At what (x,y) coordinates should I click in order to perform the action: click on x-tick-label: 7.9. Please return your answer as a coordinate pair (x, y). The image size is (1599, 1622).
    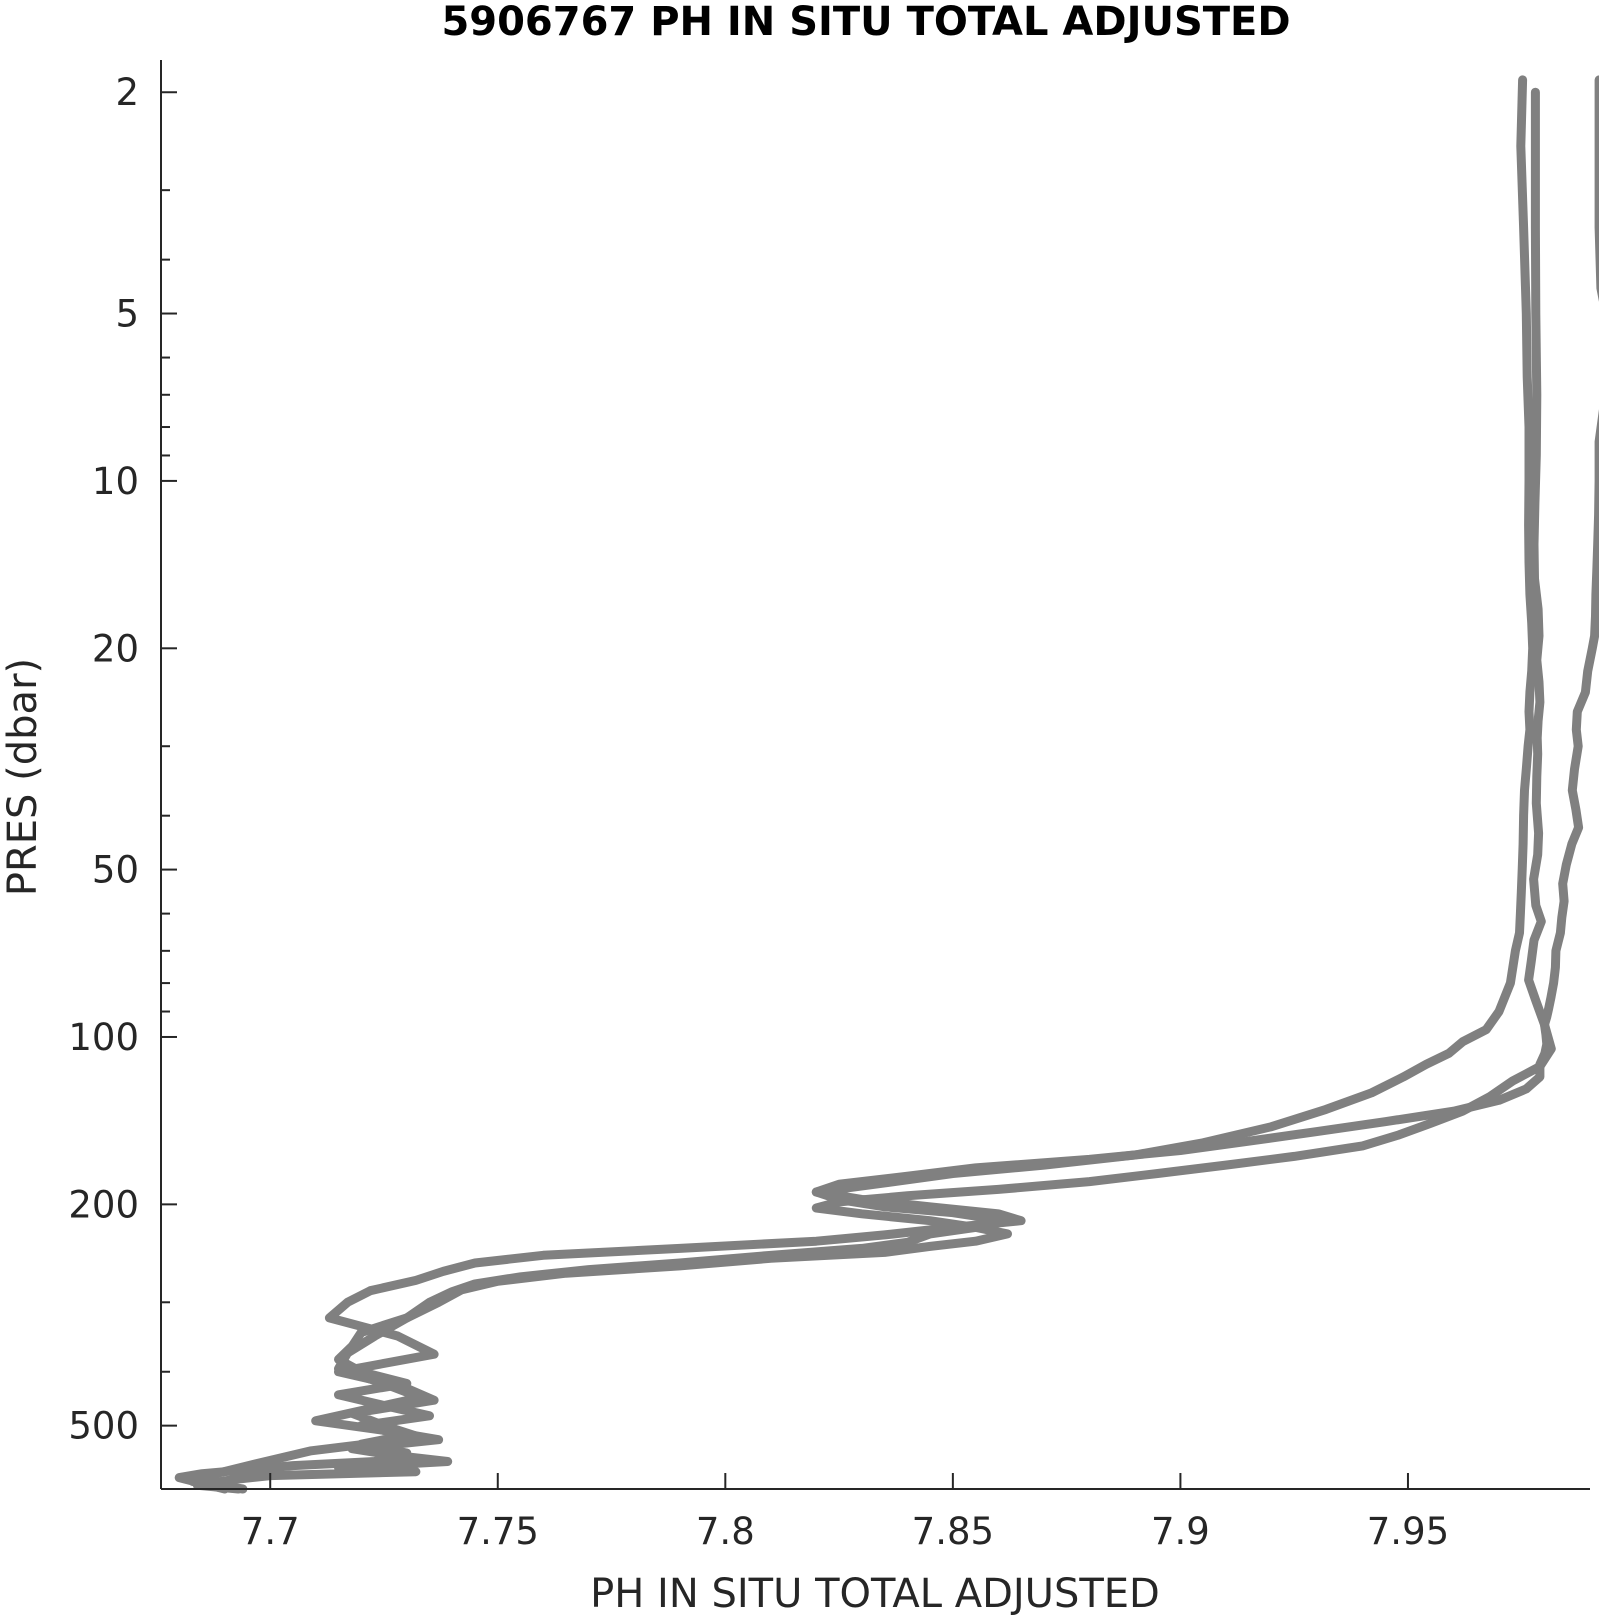
    Looking at the image, I should click on (1180, 1531).